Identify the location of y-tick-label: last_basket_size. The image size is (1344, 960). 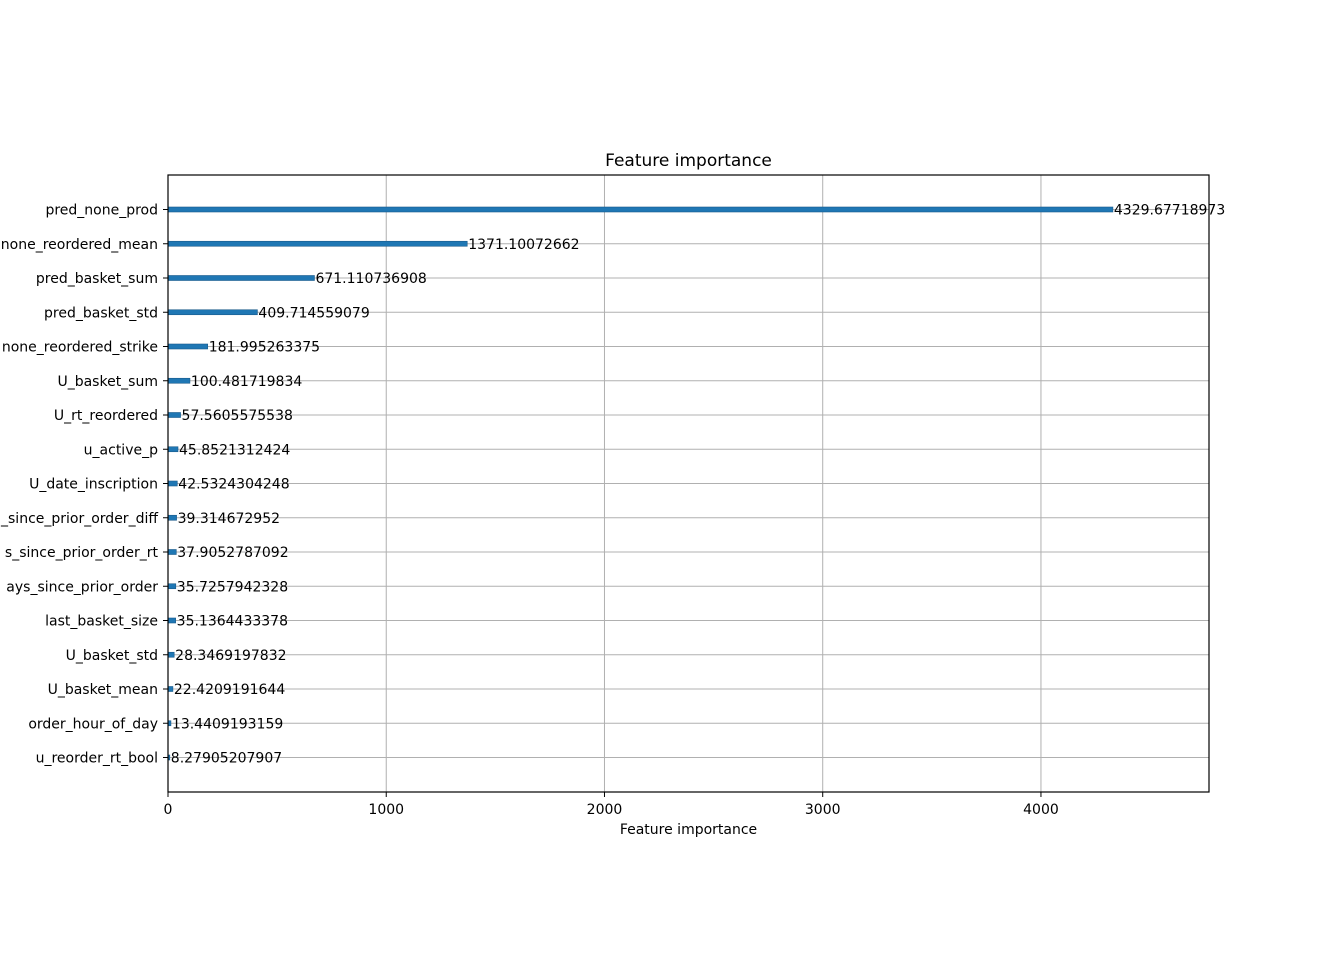
(101, 622).